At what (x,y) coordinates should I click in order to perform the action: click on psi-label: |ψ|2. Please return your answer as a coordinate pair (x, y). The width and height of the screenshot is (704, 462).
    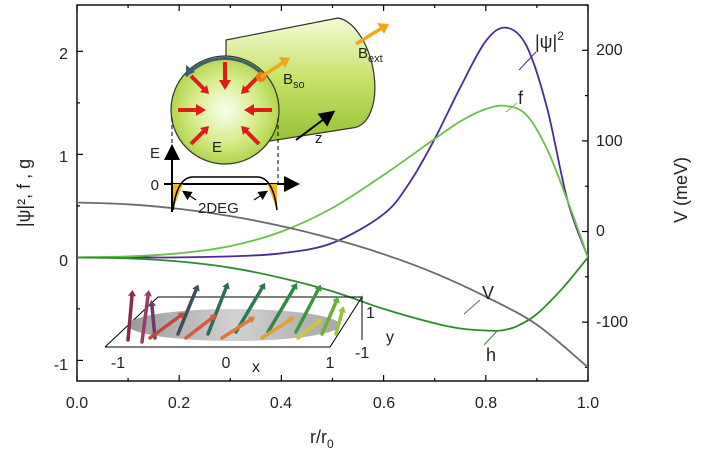
    Looking at the image, I should click on (549, 40).